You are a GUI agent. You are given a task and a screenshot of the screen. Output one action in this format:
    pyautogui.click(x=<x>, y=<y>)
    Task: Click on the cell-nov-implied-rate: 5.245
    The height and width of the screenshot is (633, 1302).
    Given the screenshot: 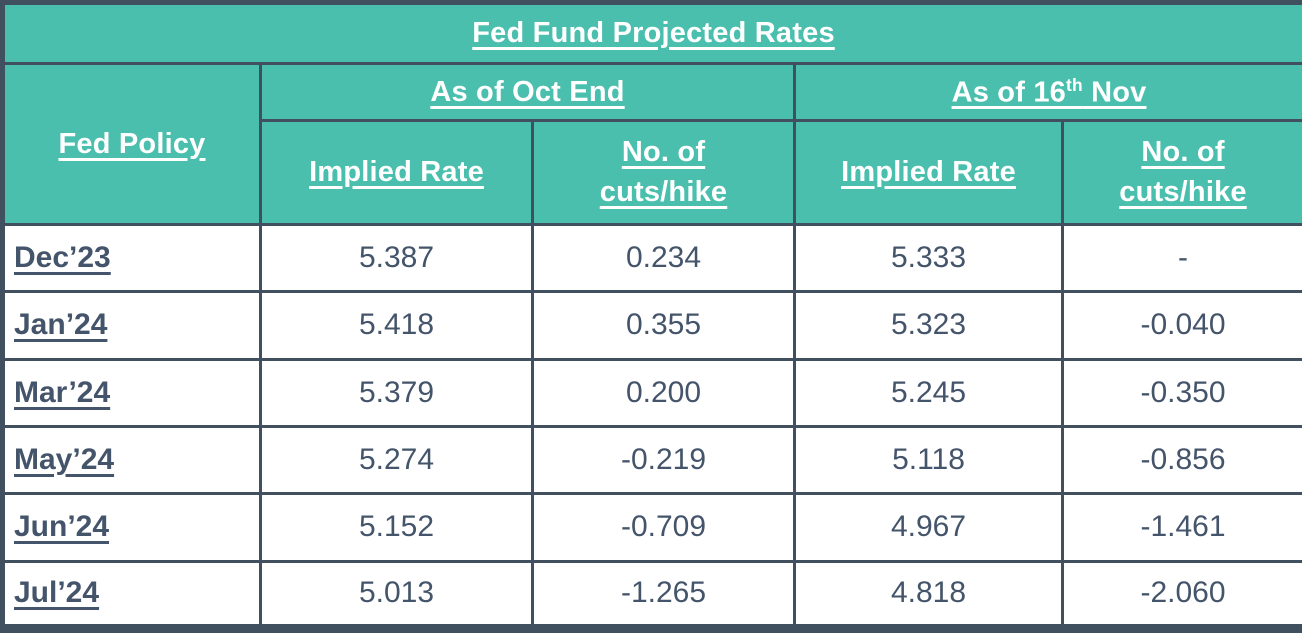 What is the action you would take?
    pyautogui.click(x=928, y=392)
    